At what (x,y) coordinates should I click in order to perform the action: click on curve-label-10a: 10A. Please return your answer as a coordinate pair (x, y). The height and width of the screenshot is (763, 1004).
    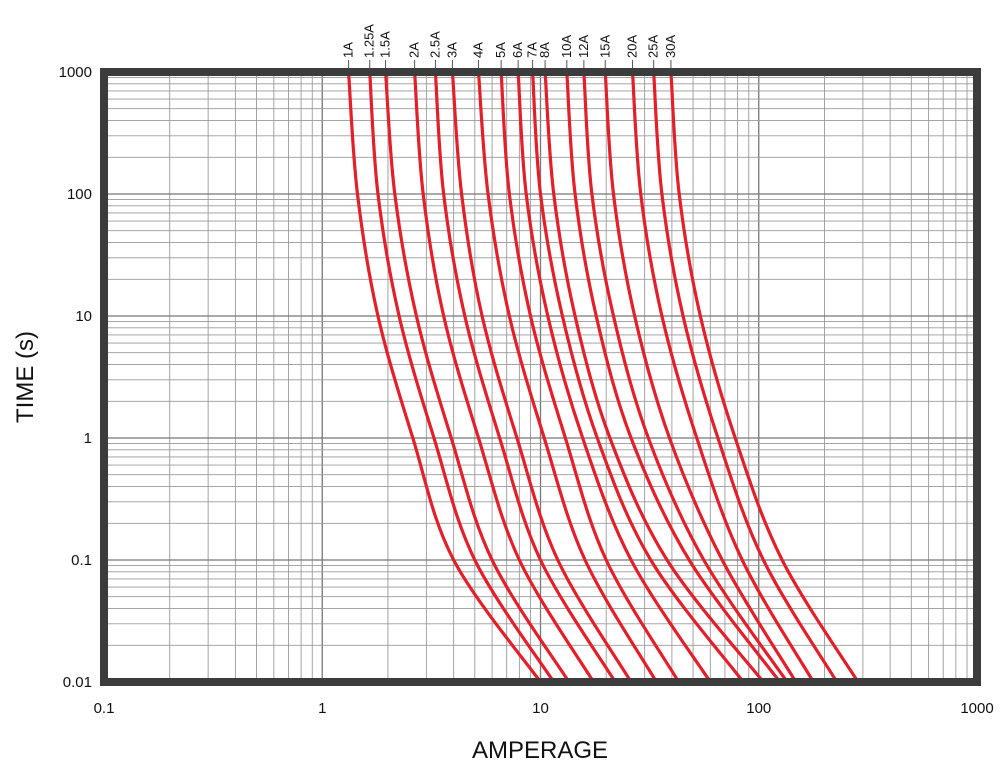
    Looking at the image, I should click on (566, 46).